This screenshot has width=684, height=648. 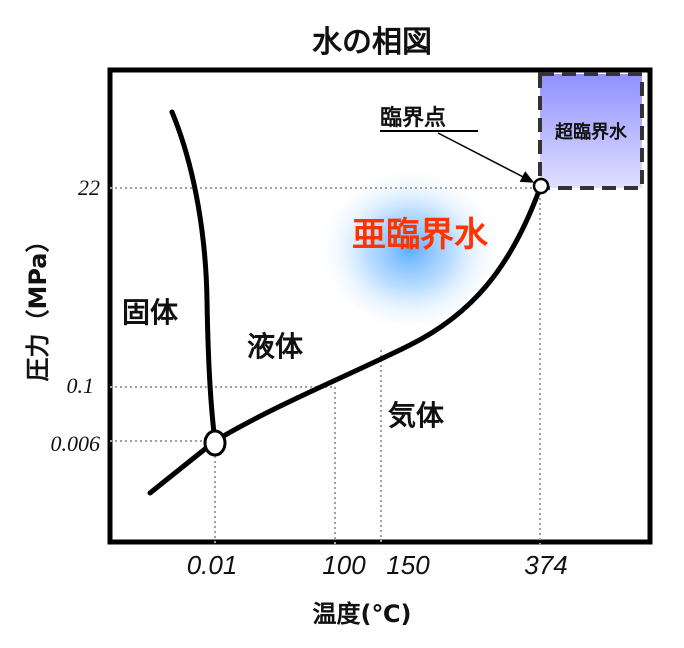 I want to click on x-tick-100: 100, so click(x=344, y=565).